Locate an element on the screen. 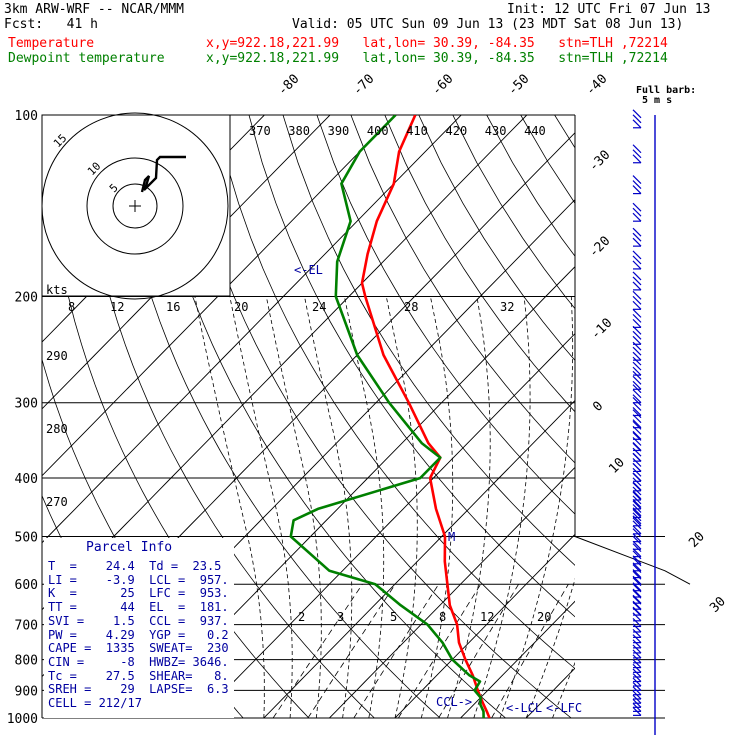  speed-scale-label: 24 is located at coordinates (319, 307).